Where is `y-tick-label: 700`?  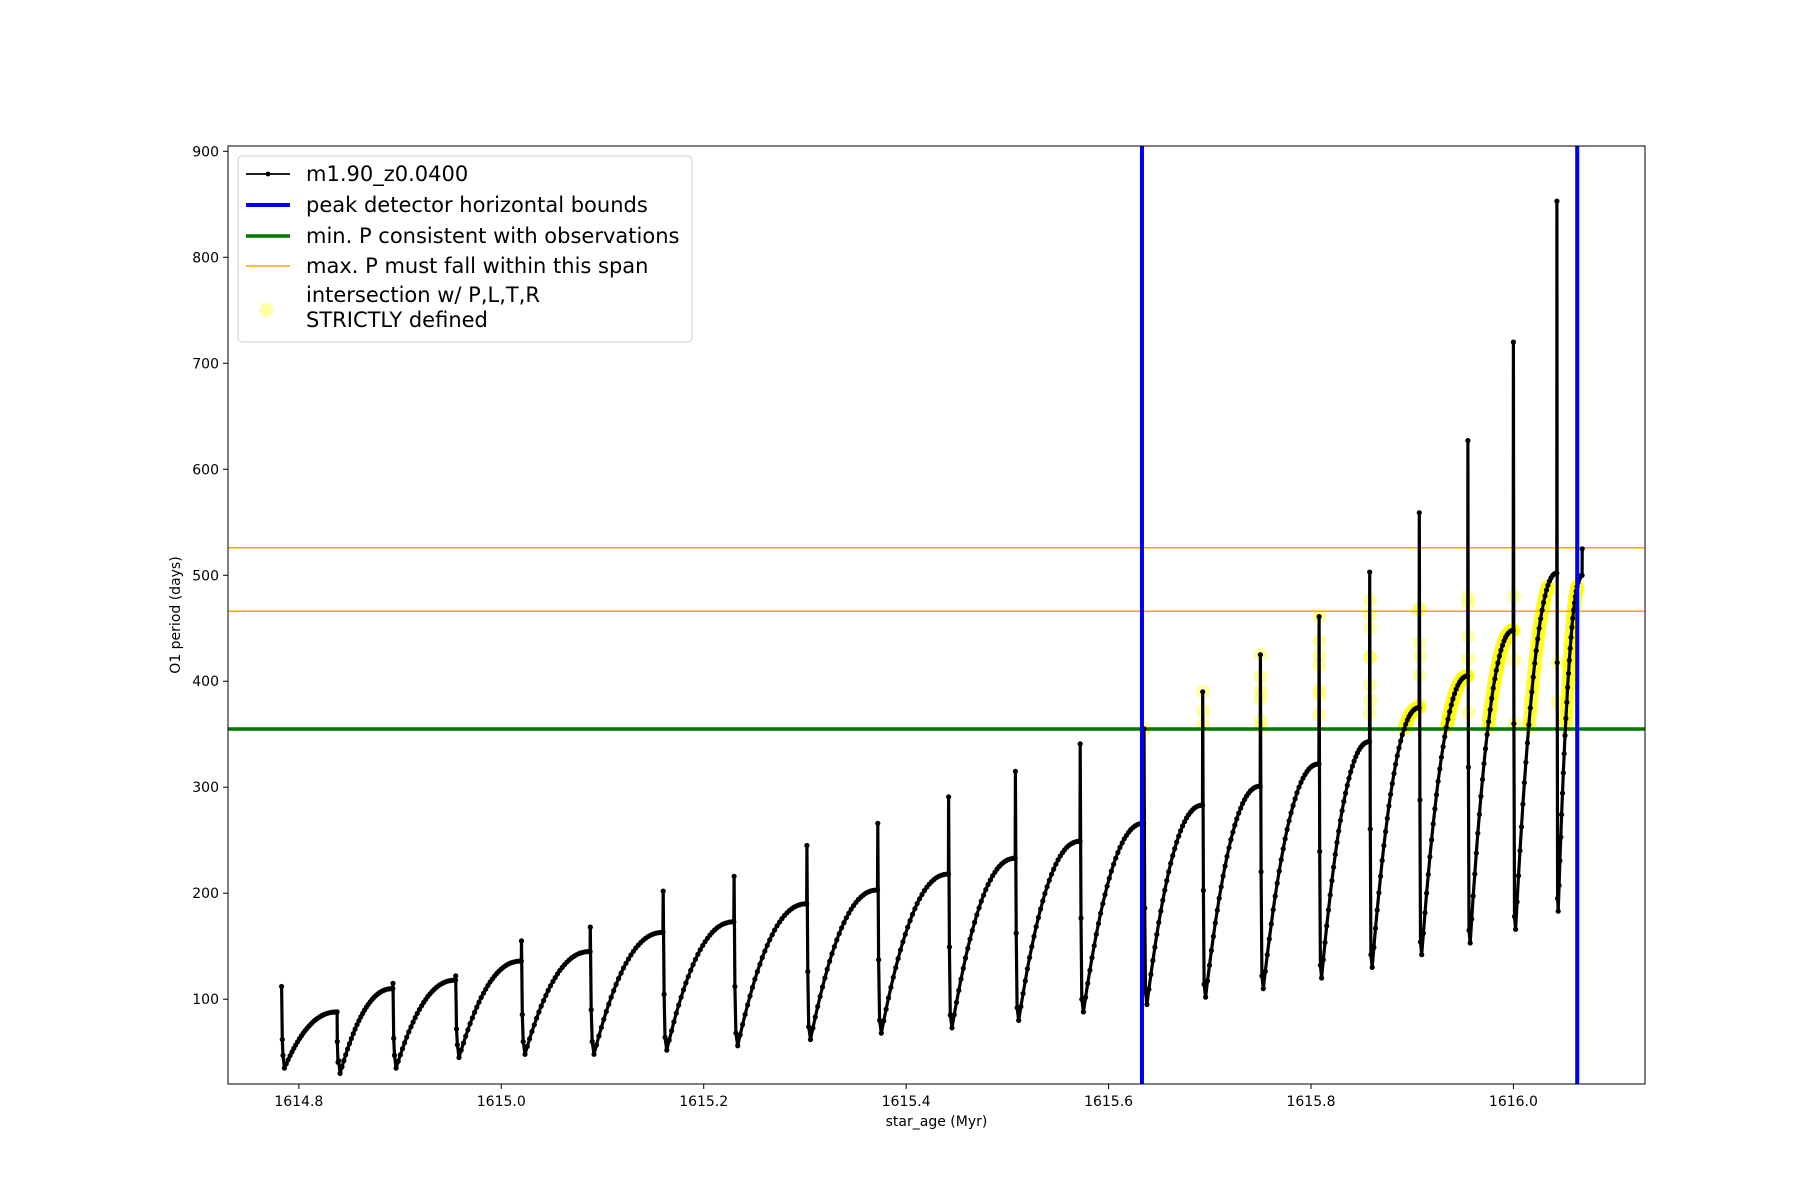
y-tick-label: 700 is located at coordinates (205, 364).